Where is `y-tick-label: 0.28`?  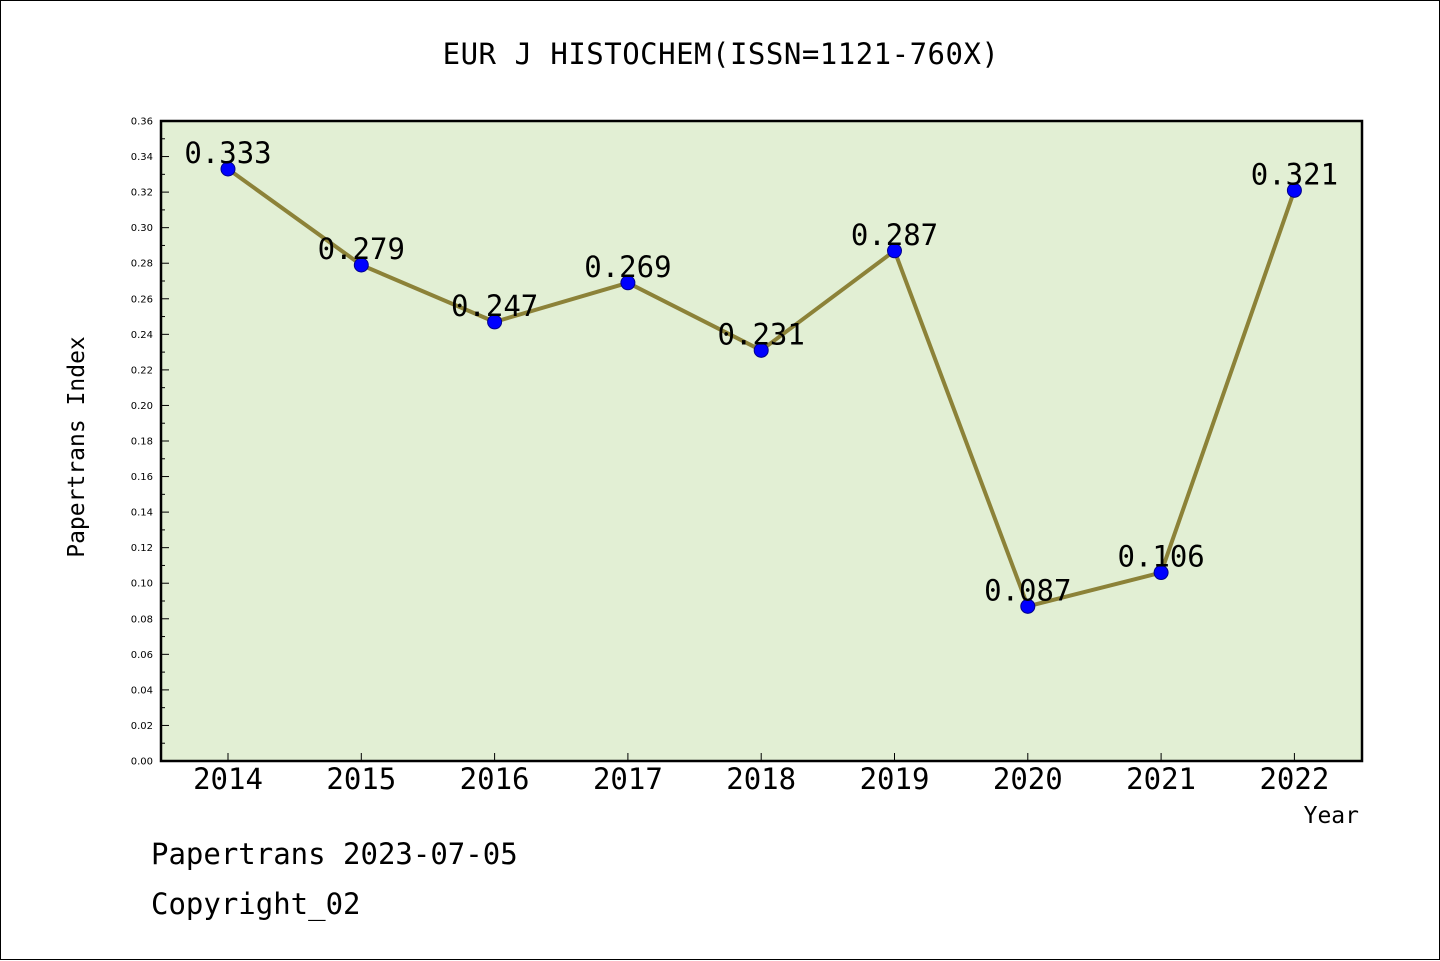
y-tick-label: 0.28 is located at coordinates (142, 264).